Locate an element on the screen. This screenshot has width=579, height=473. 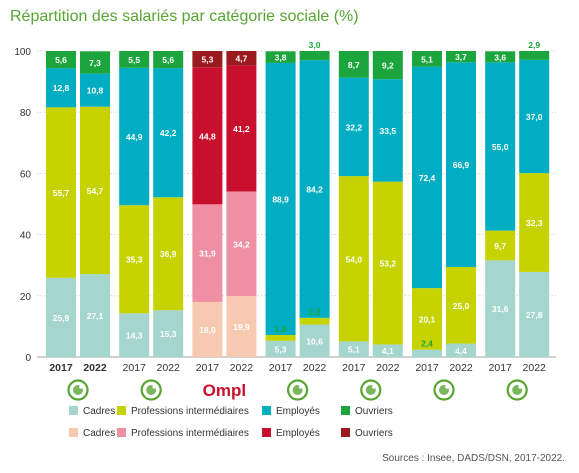
leaf-icon is located at coordinates (517, 390).